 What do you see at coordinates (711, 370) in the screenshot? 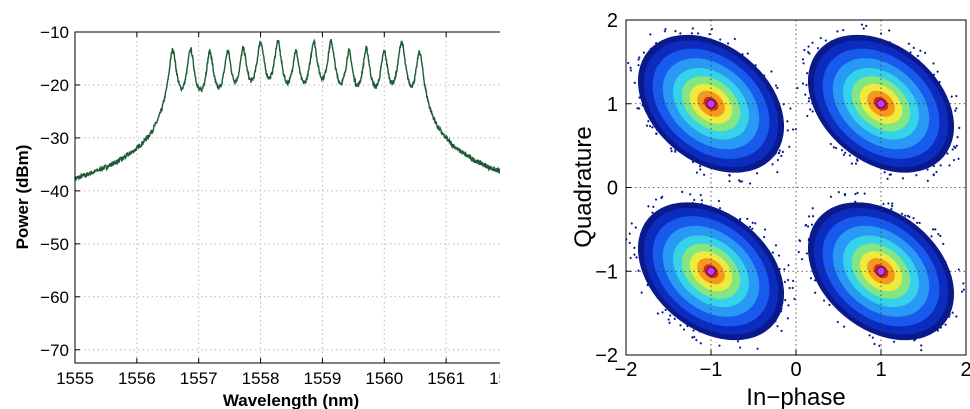
I see `x-tick-label: −1` at bounding box center [711, 370].